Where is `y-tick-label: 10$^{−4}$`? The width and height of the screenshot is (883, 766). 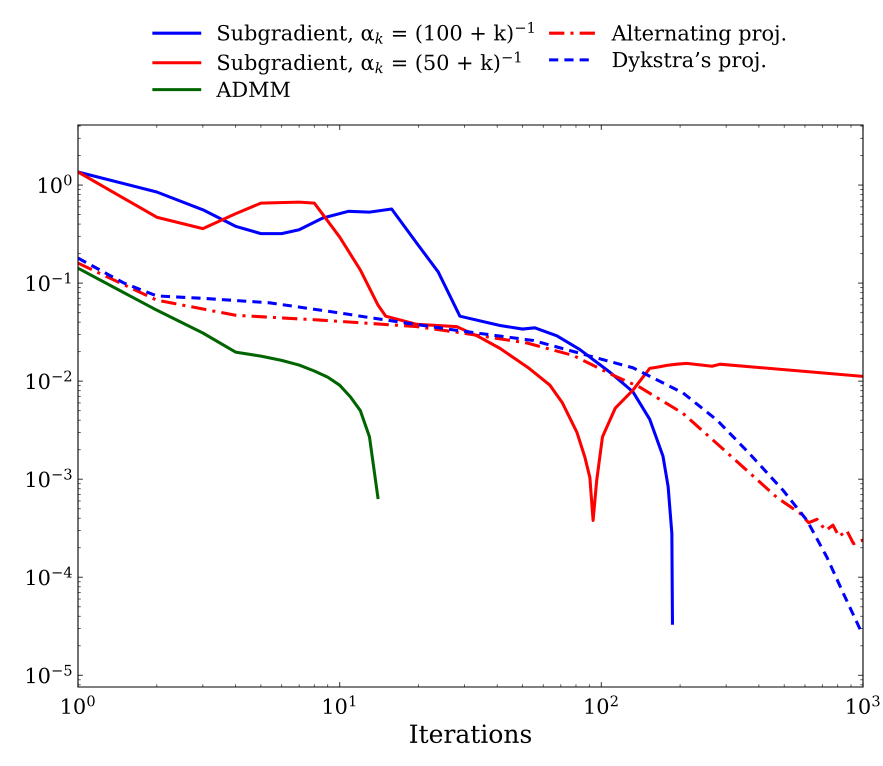
y-tick-label: 10$^{−4}$ is located at coordinates (49, 576).